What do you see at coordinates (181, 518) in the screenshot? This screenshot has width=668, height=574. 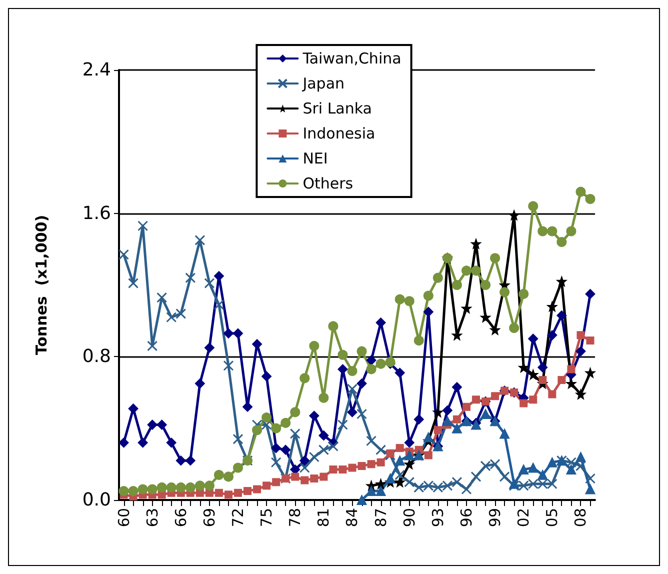 I see `x-tick-label: 66` at bounding box center [181, 518].